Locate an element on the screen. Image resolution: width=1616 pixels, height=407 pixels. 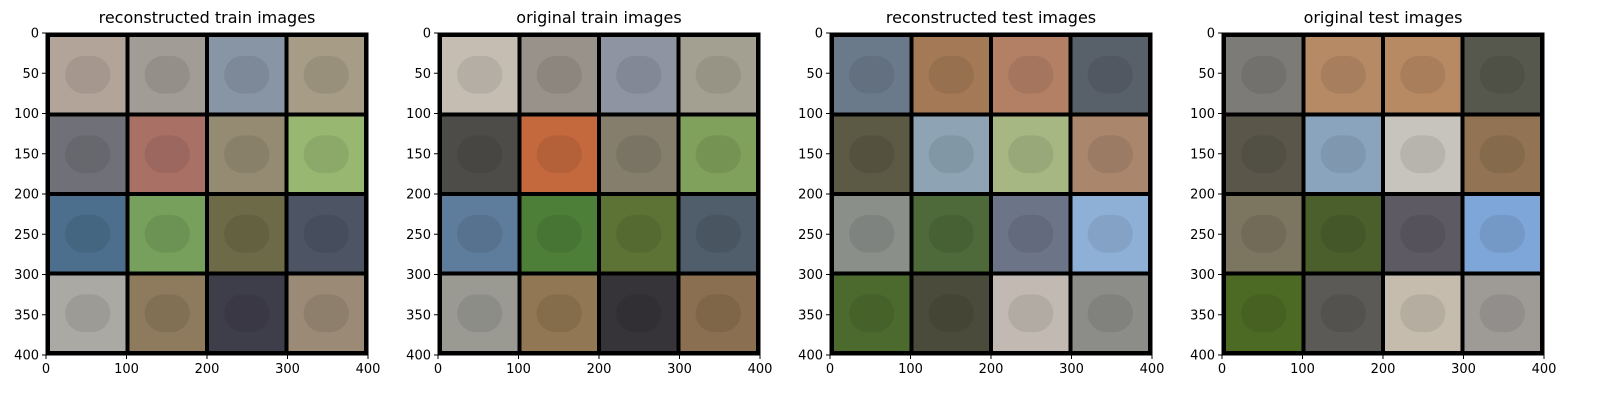
x-tick-label: 400 is located at coordinates (1152, 369).